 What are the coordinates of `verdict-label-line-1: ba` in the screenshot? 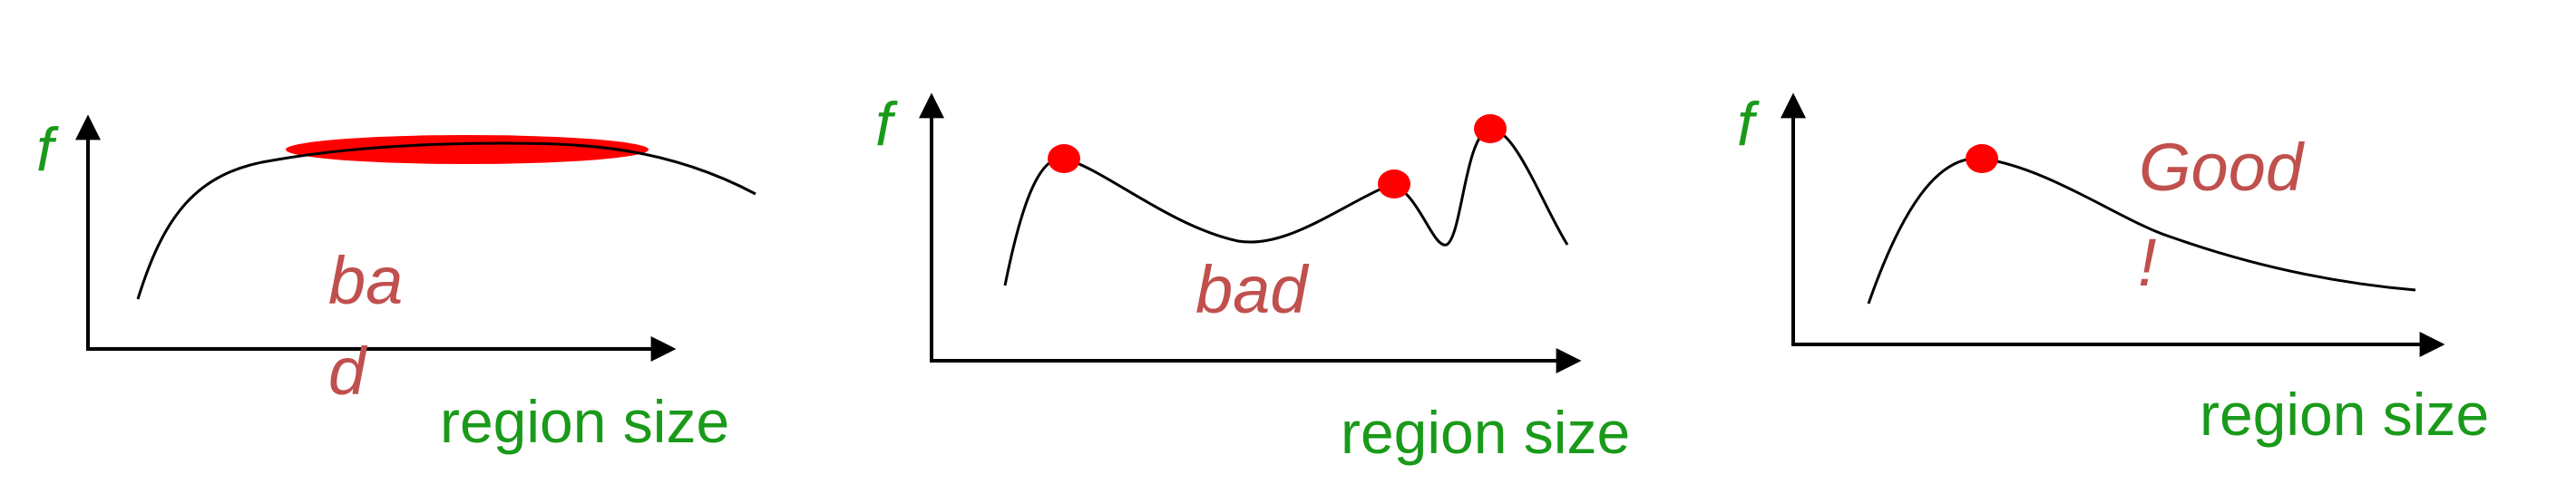 It's located at (365, 280).